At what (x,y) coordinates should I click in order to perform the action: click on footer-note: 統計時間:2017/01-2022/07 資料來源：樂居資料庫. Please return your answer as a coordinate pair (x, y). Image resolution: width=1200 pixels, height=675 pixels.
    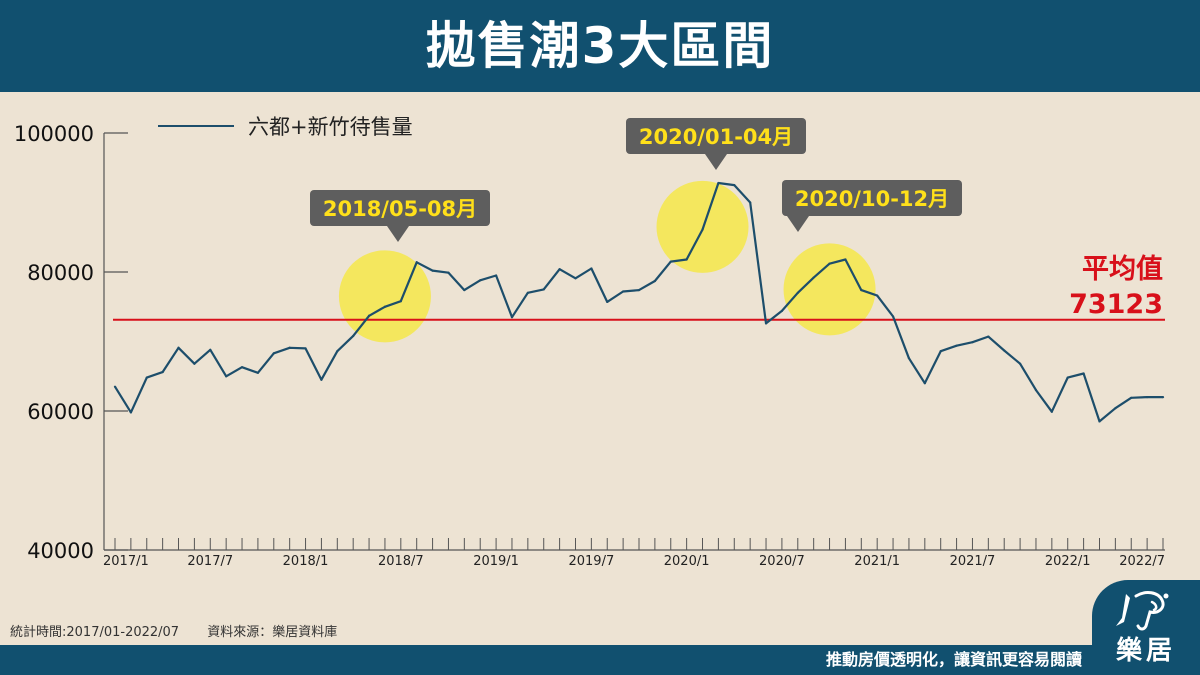
    Looking at the image, I should click on (185, 630).